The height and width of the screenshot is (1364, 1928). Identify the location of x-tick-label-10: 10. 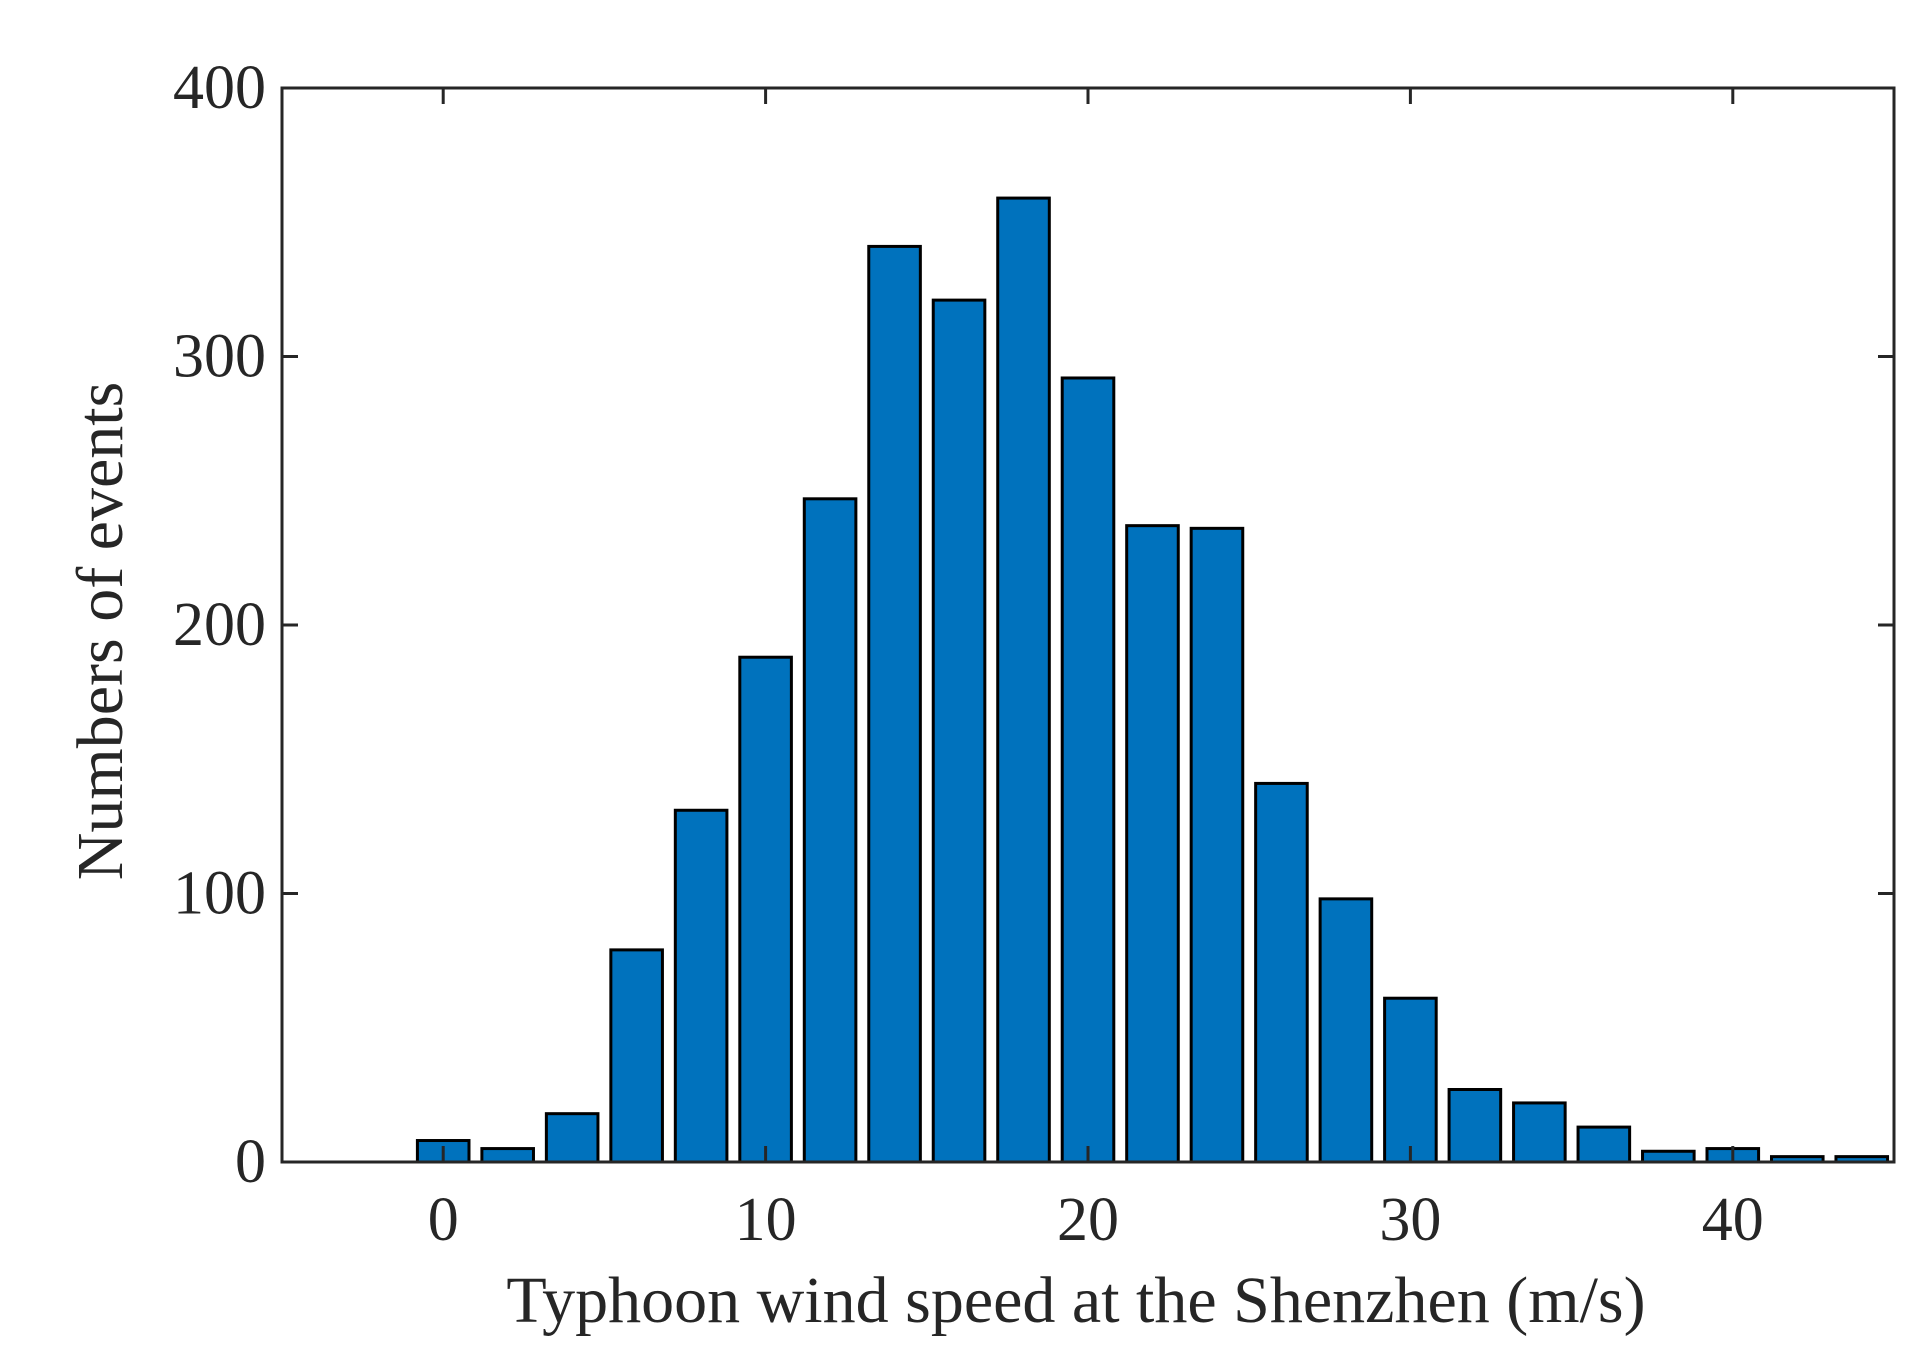
(766, 1220).